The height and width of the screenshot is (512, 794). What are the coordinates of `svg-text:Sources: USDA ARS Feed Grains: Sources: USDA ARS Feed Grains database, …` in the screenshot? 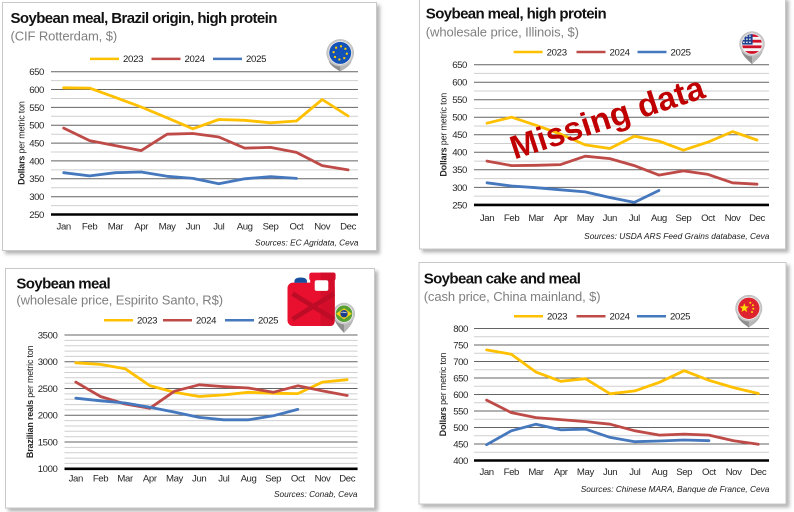 It's located at (677, 236).